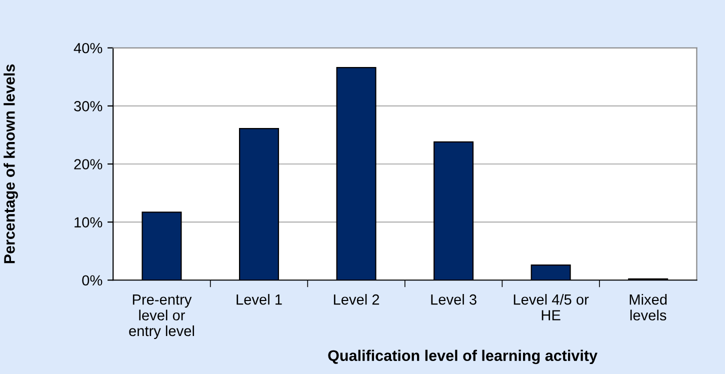 This screenshot has width=725, height=374. What do you see at coordinates (259, 299) in the screenshot?
I see `x-tick-label: Level 1` at bounding box center [259, 299].